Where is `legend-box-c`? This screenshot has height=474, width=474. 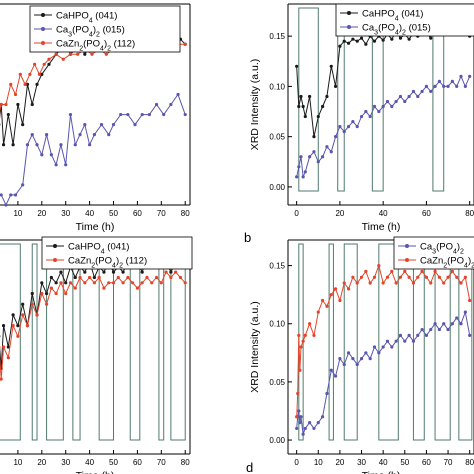
legend-box-c is located at coordinates (117, 253).